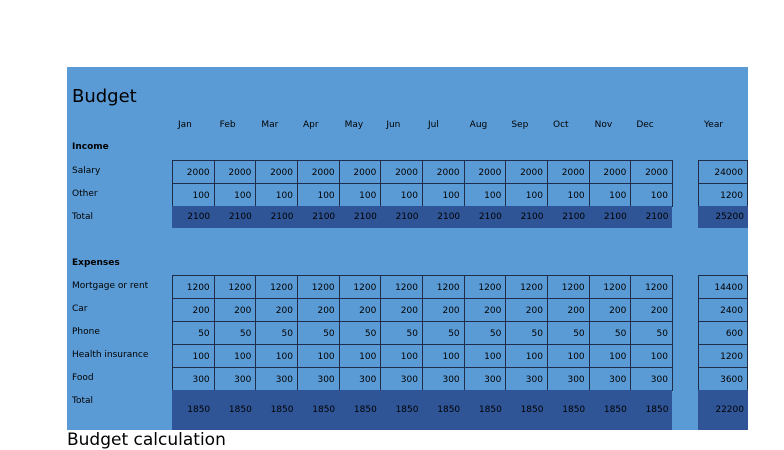 The width and height of the screenshot is (784, 450). I want to click on section-label: Income, so click(90, 146).